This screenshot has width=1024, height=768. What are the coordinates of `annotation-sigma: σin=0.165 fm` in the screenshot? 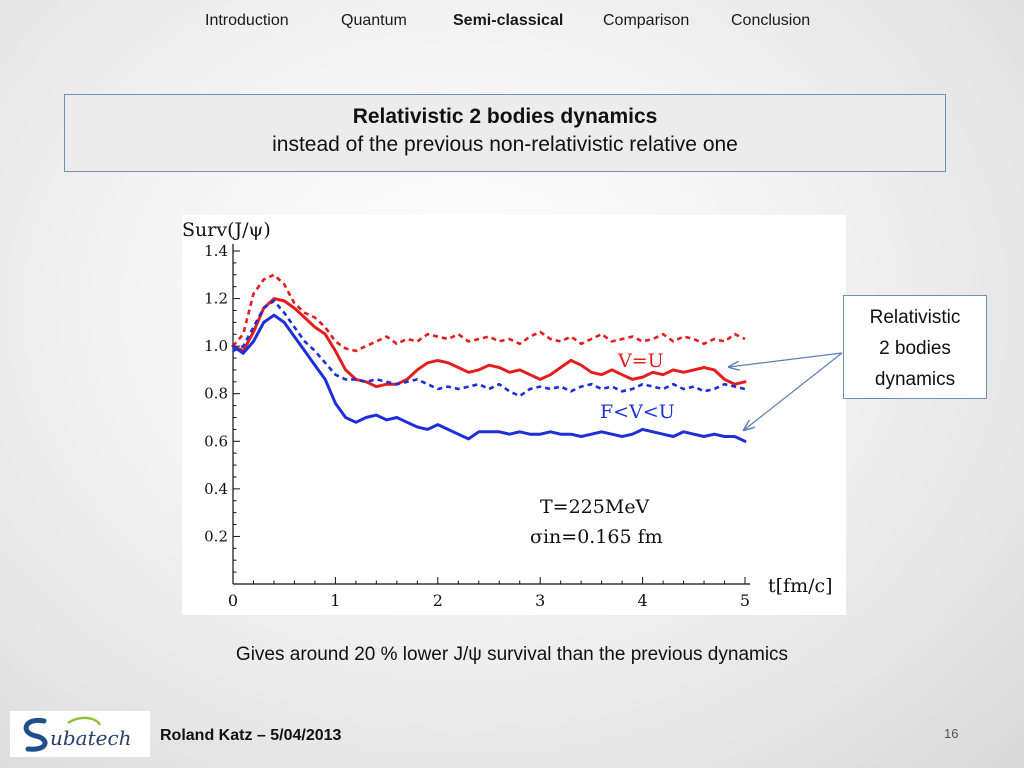 It's located at (596, 537).